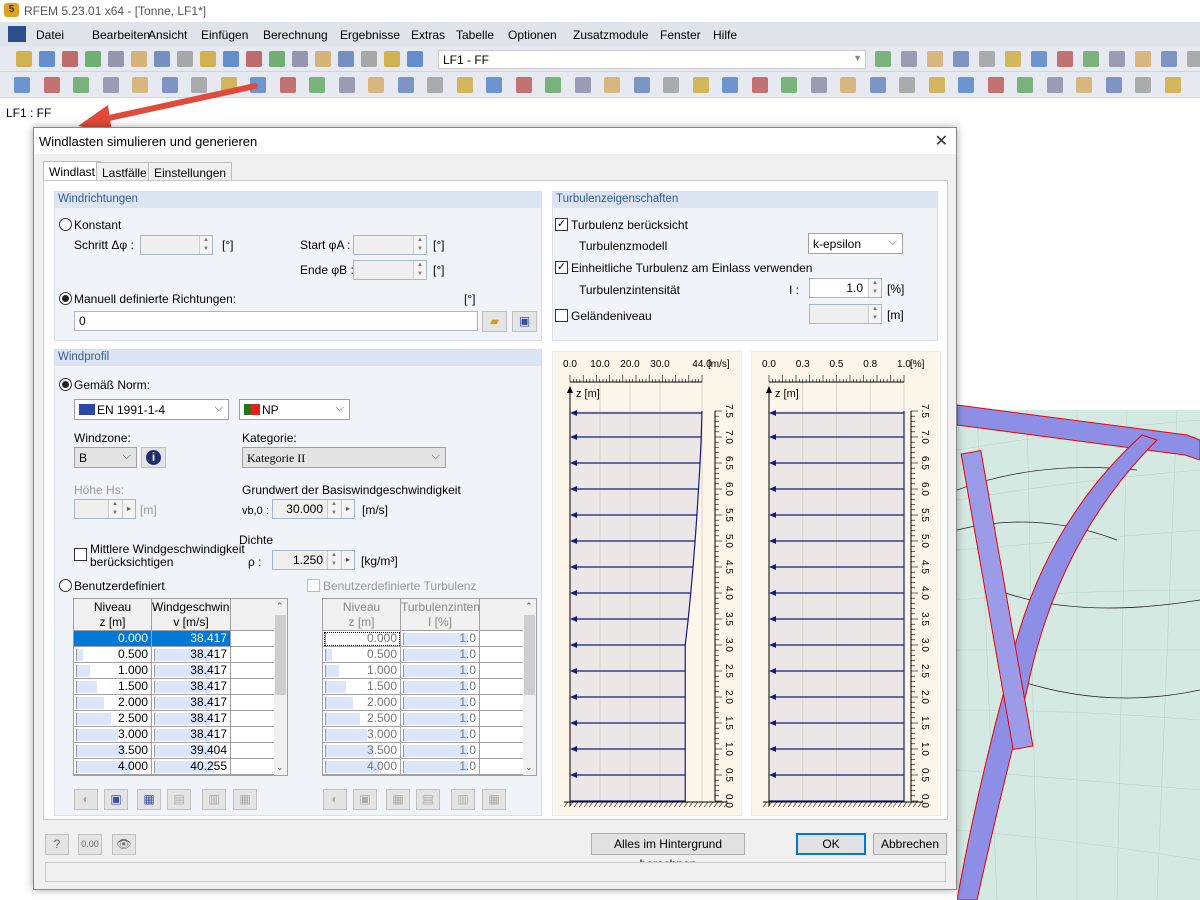 The width and height of the screenshot is (1200, 900). I want to click on surface-icon, so click(199, 85).